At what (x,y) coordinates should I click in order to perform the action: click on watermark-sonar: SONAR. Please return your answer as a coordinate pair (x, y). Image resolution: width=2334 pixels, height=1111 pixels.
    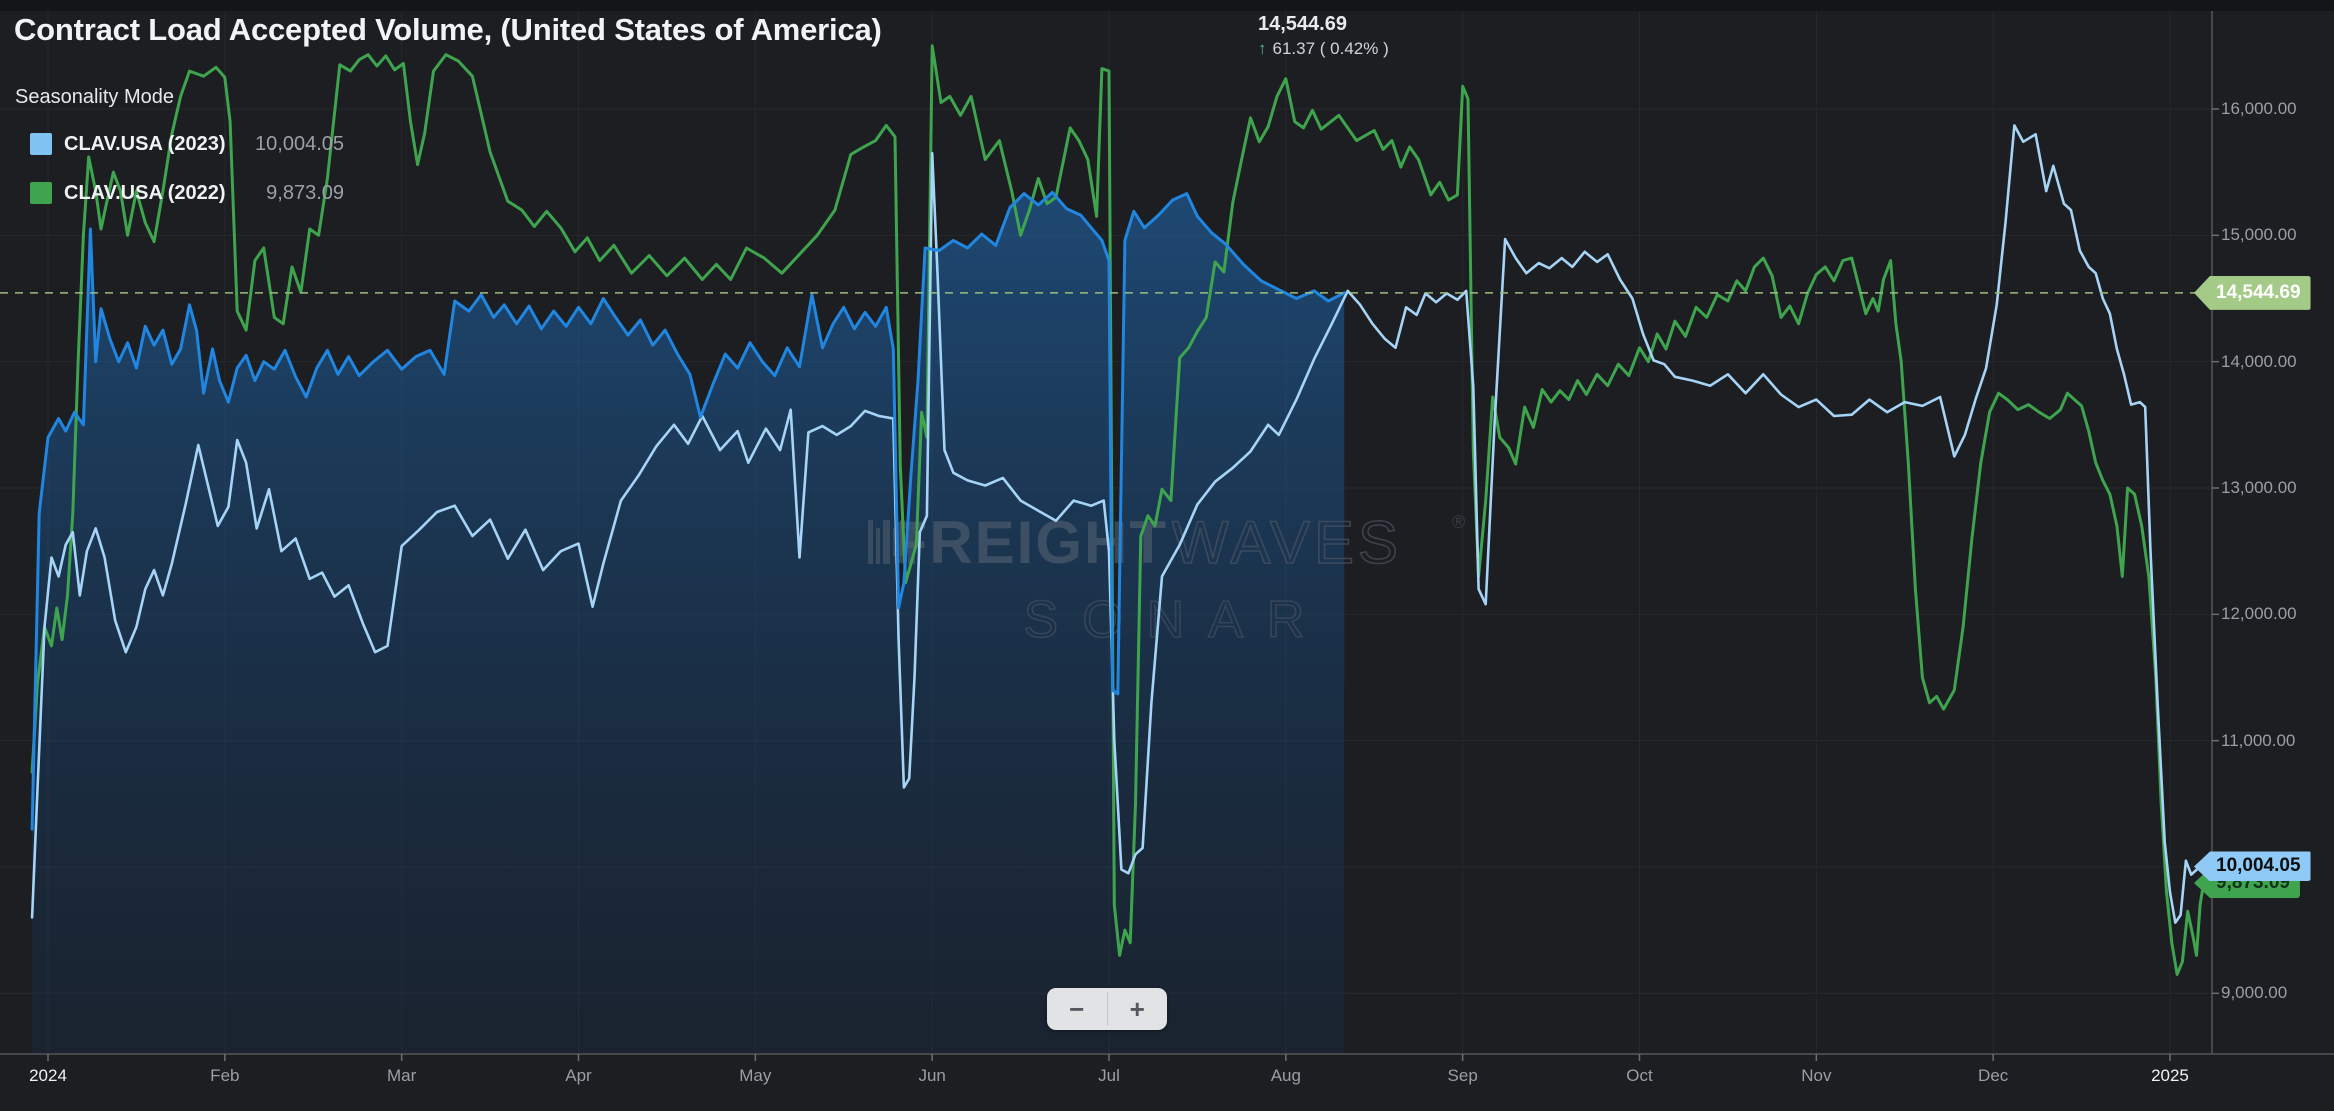
    Looking at the image, I should click on (1176, 620).